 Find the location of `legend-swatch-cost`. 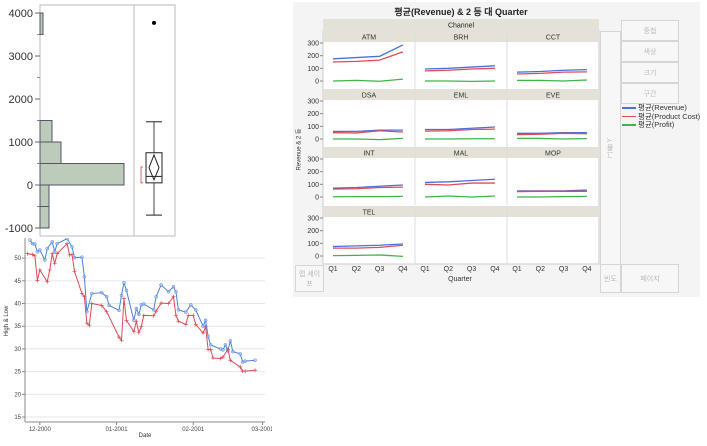

legend-swatch-cost is located at coordinates (629, 116).